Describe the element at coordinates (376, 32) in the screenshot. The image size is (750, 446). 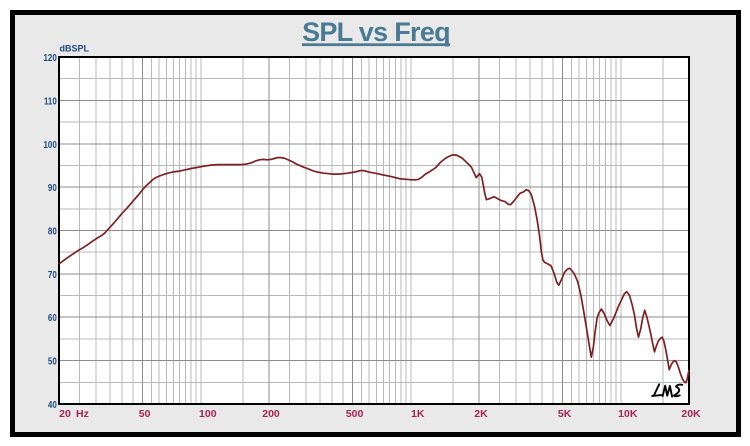
I see `svg-text: SPL vs Freq` at that location.